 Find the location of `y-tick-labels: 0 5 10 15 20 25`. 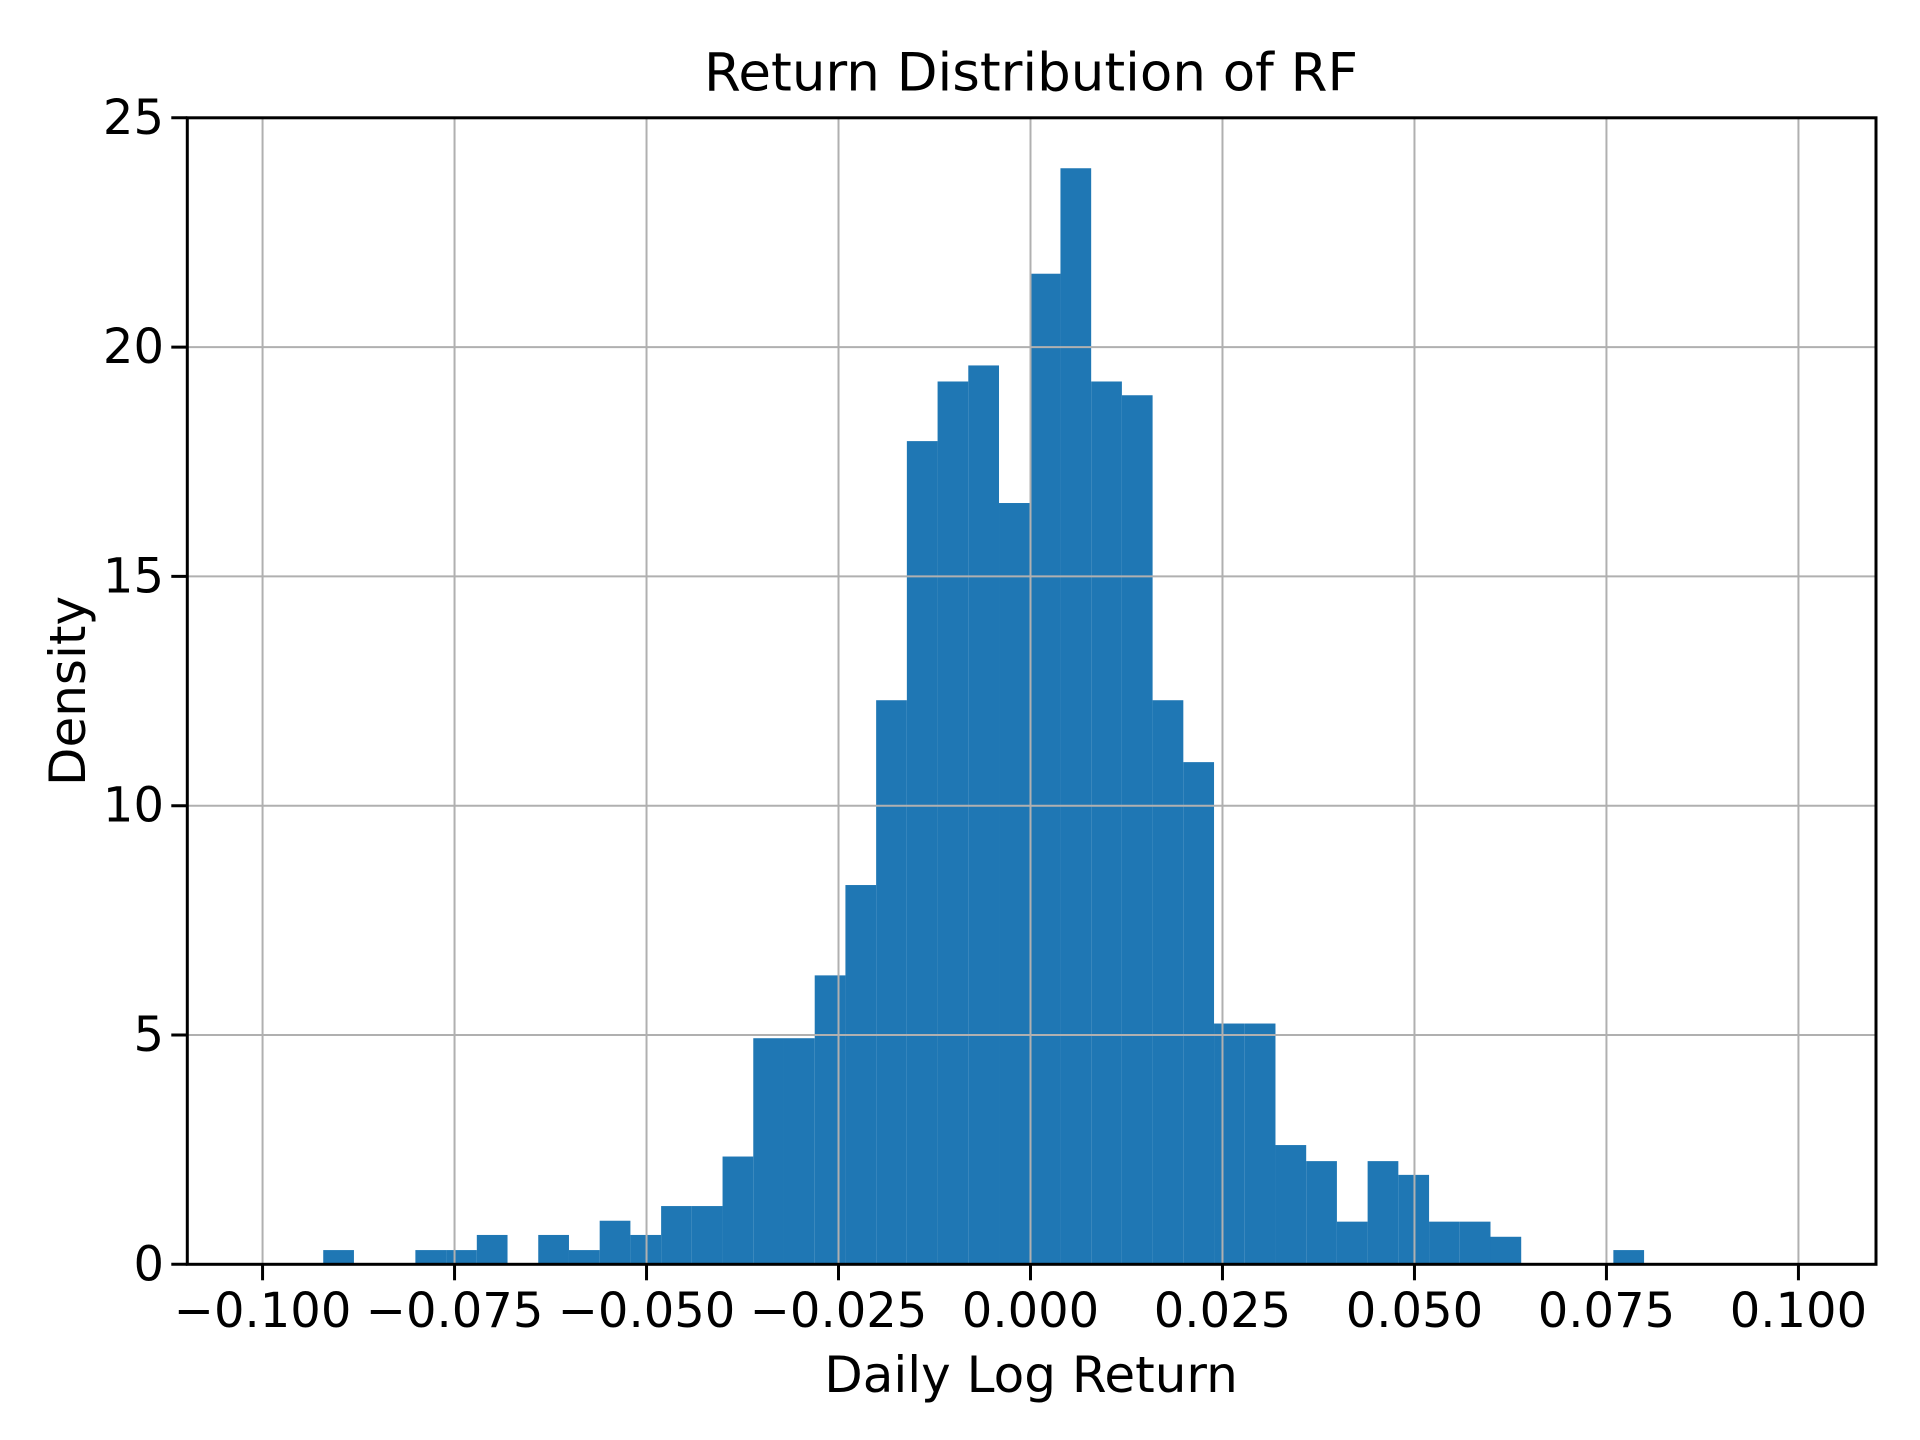

y-tick-labels: 0 5 10 15 20 25 is located at coordinates (133, 691).